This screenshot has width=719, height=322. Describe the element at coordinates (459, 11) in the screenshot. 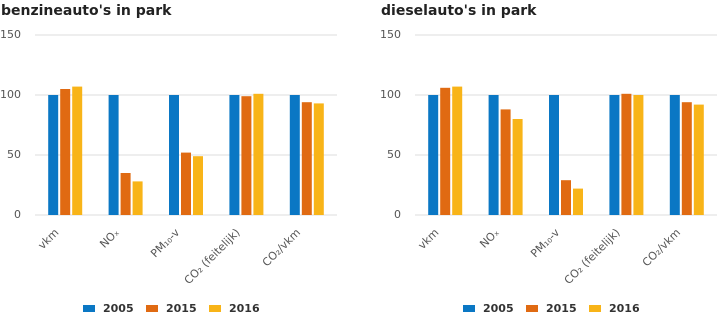

I see `chart-title: dieselauto's in park` at that location.